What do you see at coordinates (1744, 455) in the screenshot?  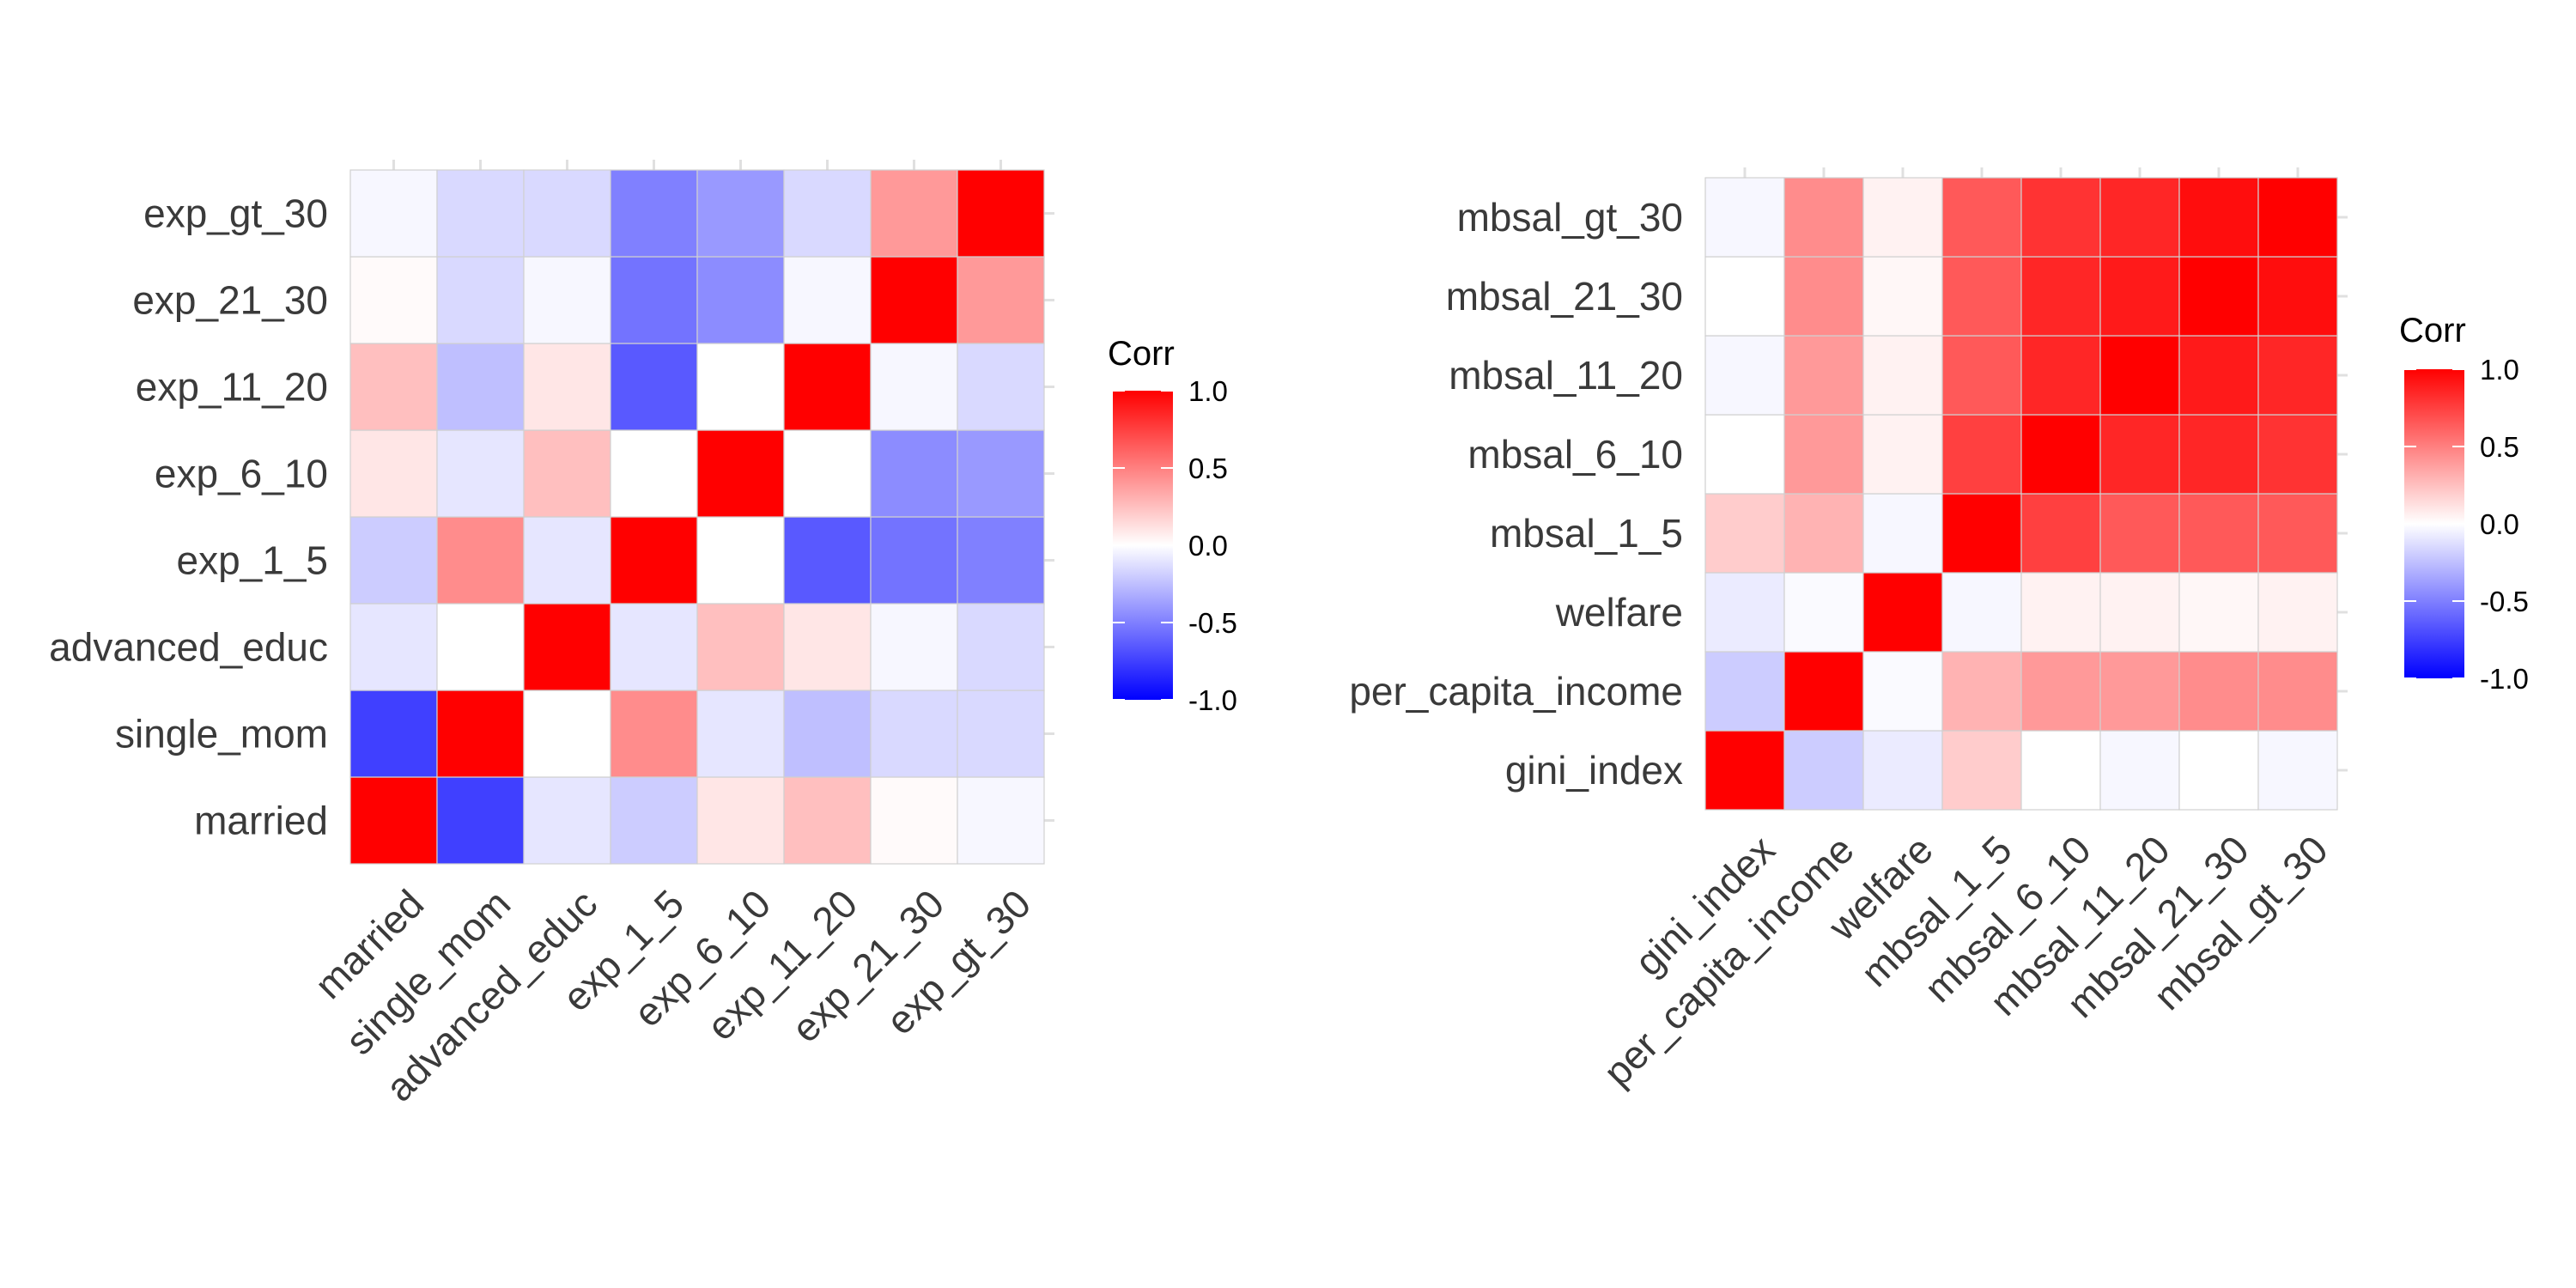 I see `heatmap-cell-mbsal_6_10-gini_index` at bounding box center [1744, 455].